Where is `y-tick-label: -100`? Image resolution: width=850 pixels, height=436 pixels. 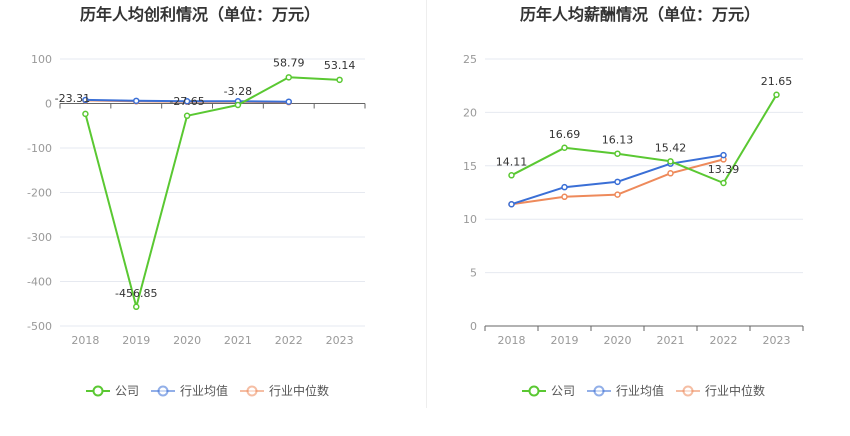
y-tick-label: -100 is located at coordinates (39, 148).